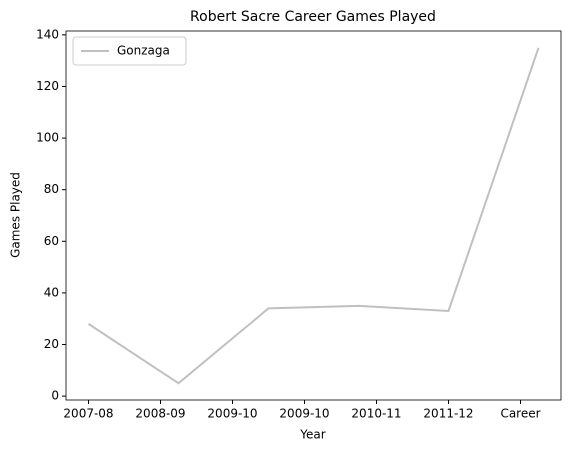  I want to click on x-tick-label: 2010-11, so click(376, 414).